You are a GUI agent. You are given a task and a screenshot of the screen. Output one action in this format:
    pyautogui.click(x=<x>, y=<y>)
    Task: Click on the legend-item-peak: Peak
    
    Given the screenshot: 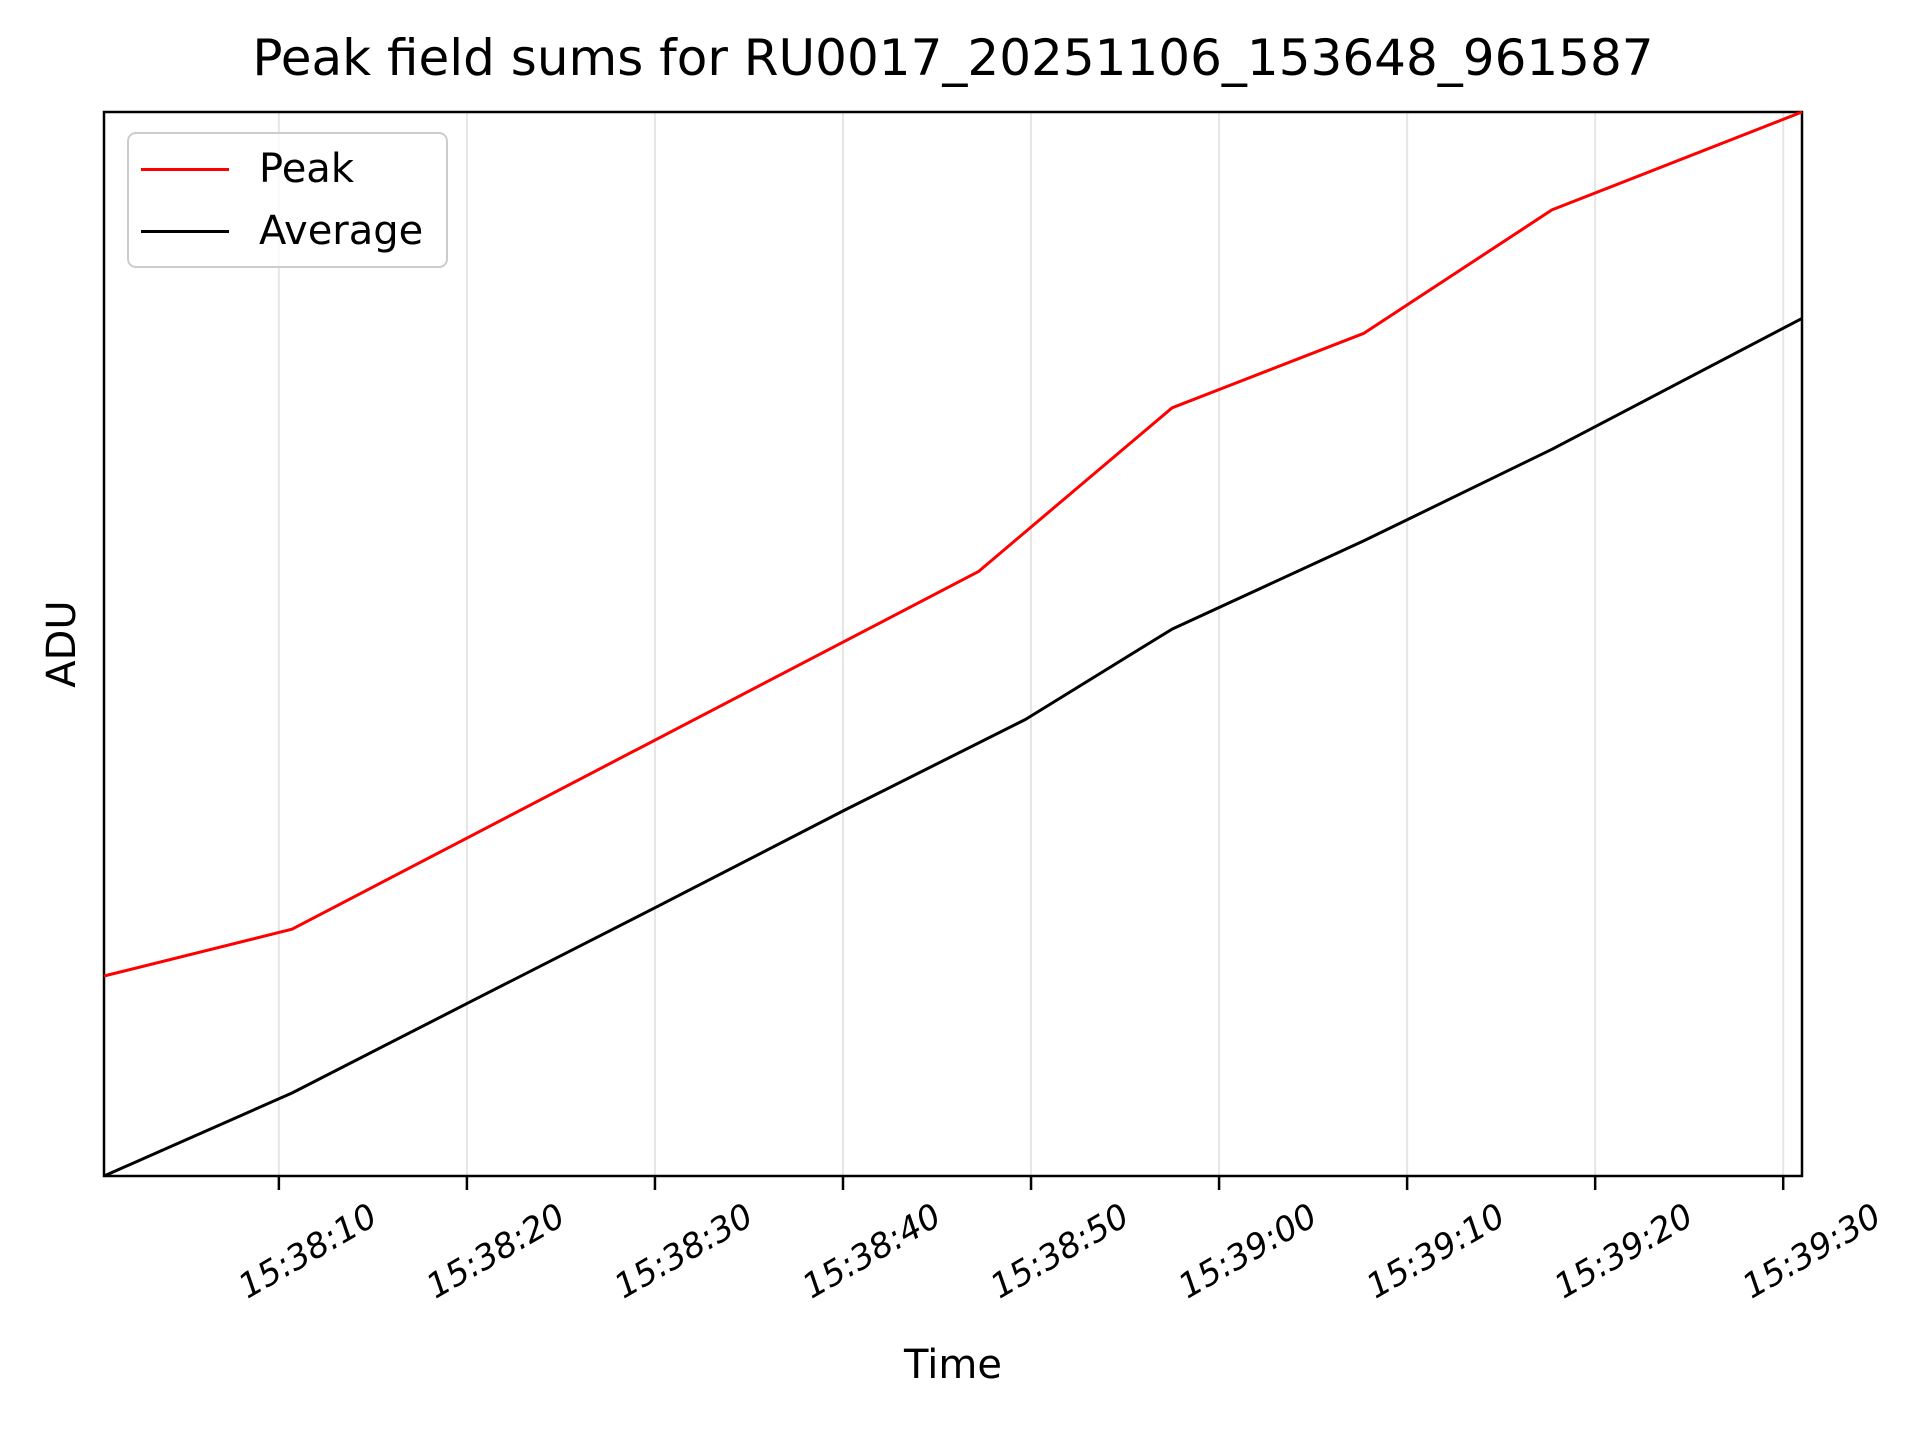 What is the action you would take?
    pyautogui.click(x=287, y=169)
    